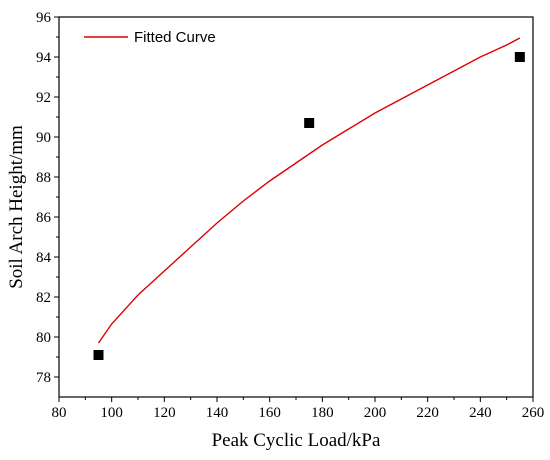 The image size is (550, 460). I want to click on y-tick-label: 88, so click(43, 178).